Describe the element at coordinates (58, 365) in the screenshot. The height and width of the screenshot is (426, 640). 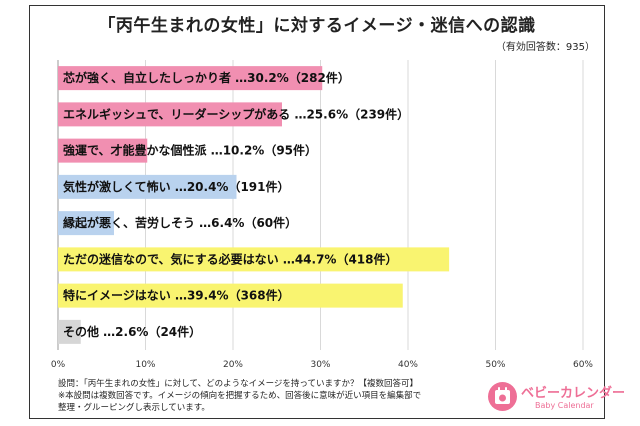
I see `x-tick-label: 0%` at that location.